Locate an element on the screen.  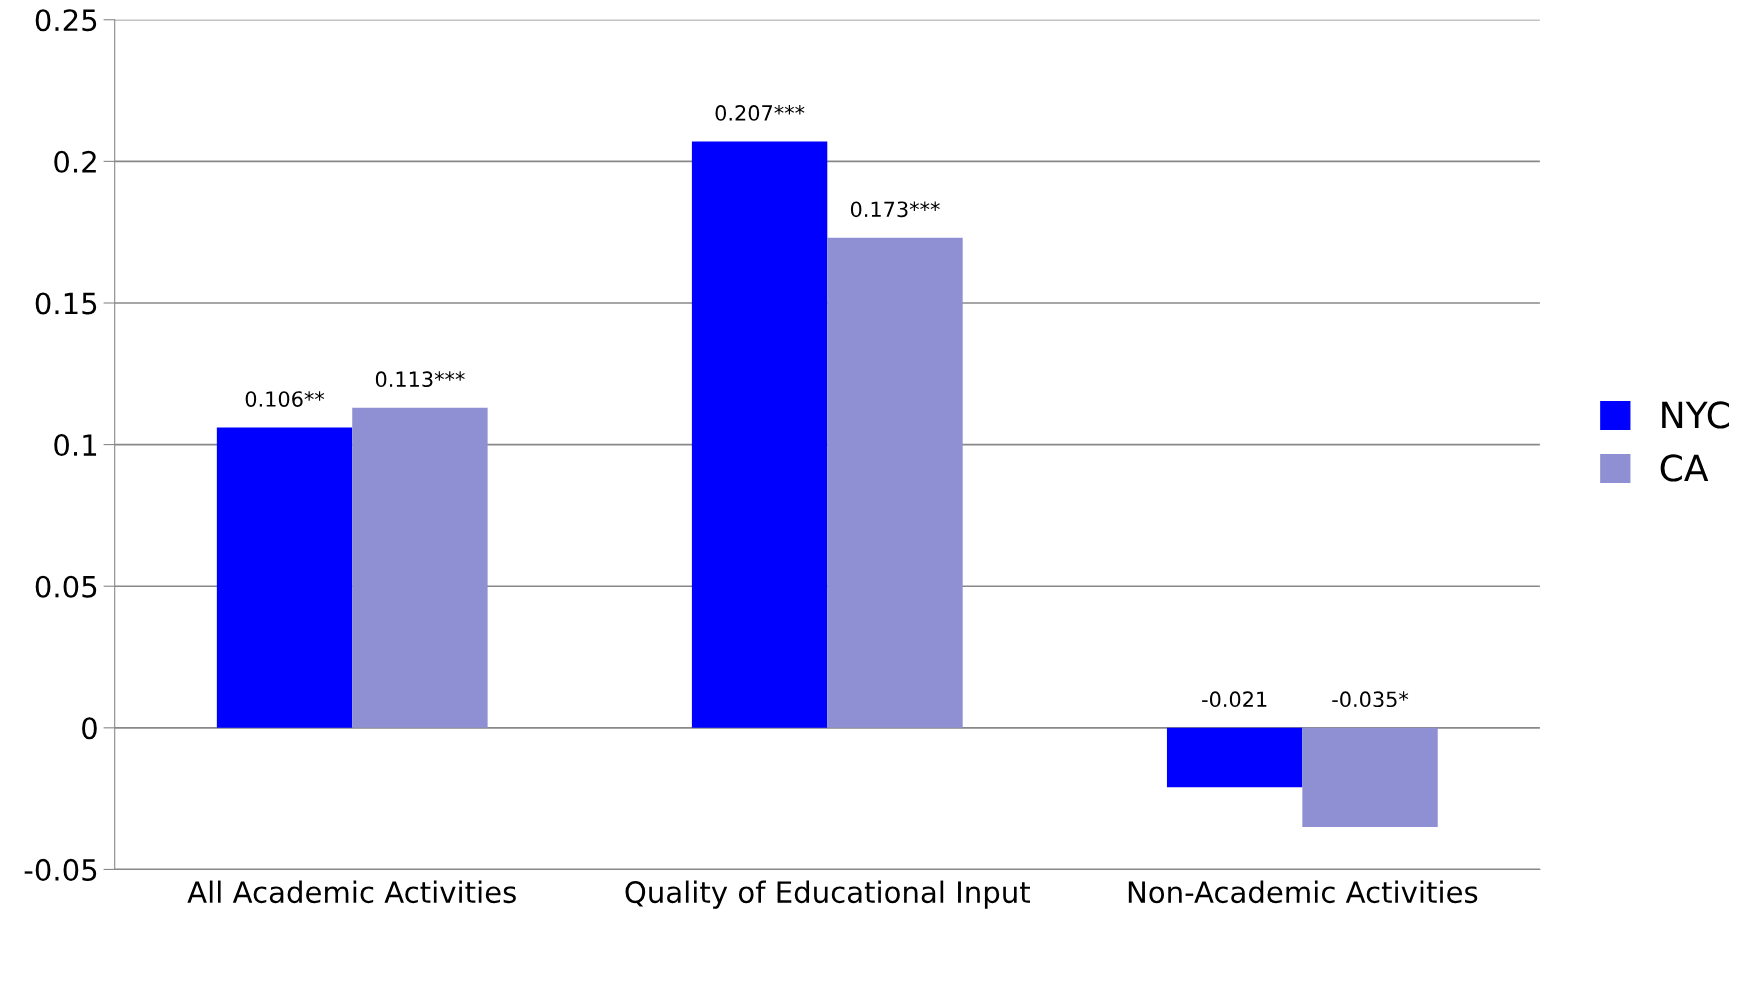
y-tick-label: 0.25 is located at coordinates (66, 20).